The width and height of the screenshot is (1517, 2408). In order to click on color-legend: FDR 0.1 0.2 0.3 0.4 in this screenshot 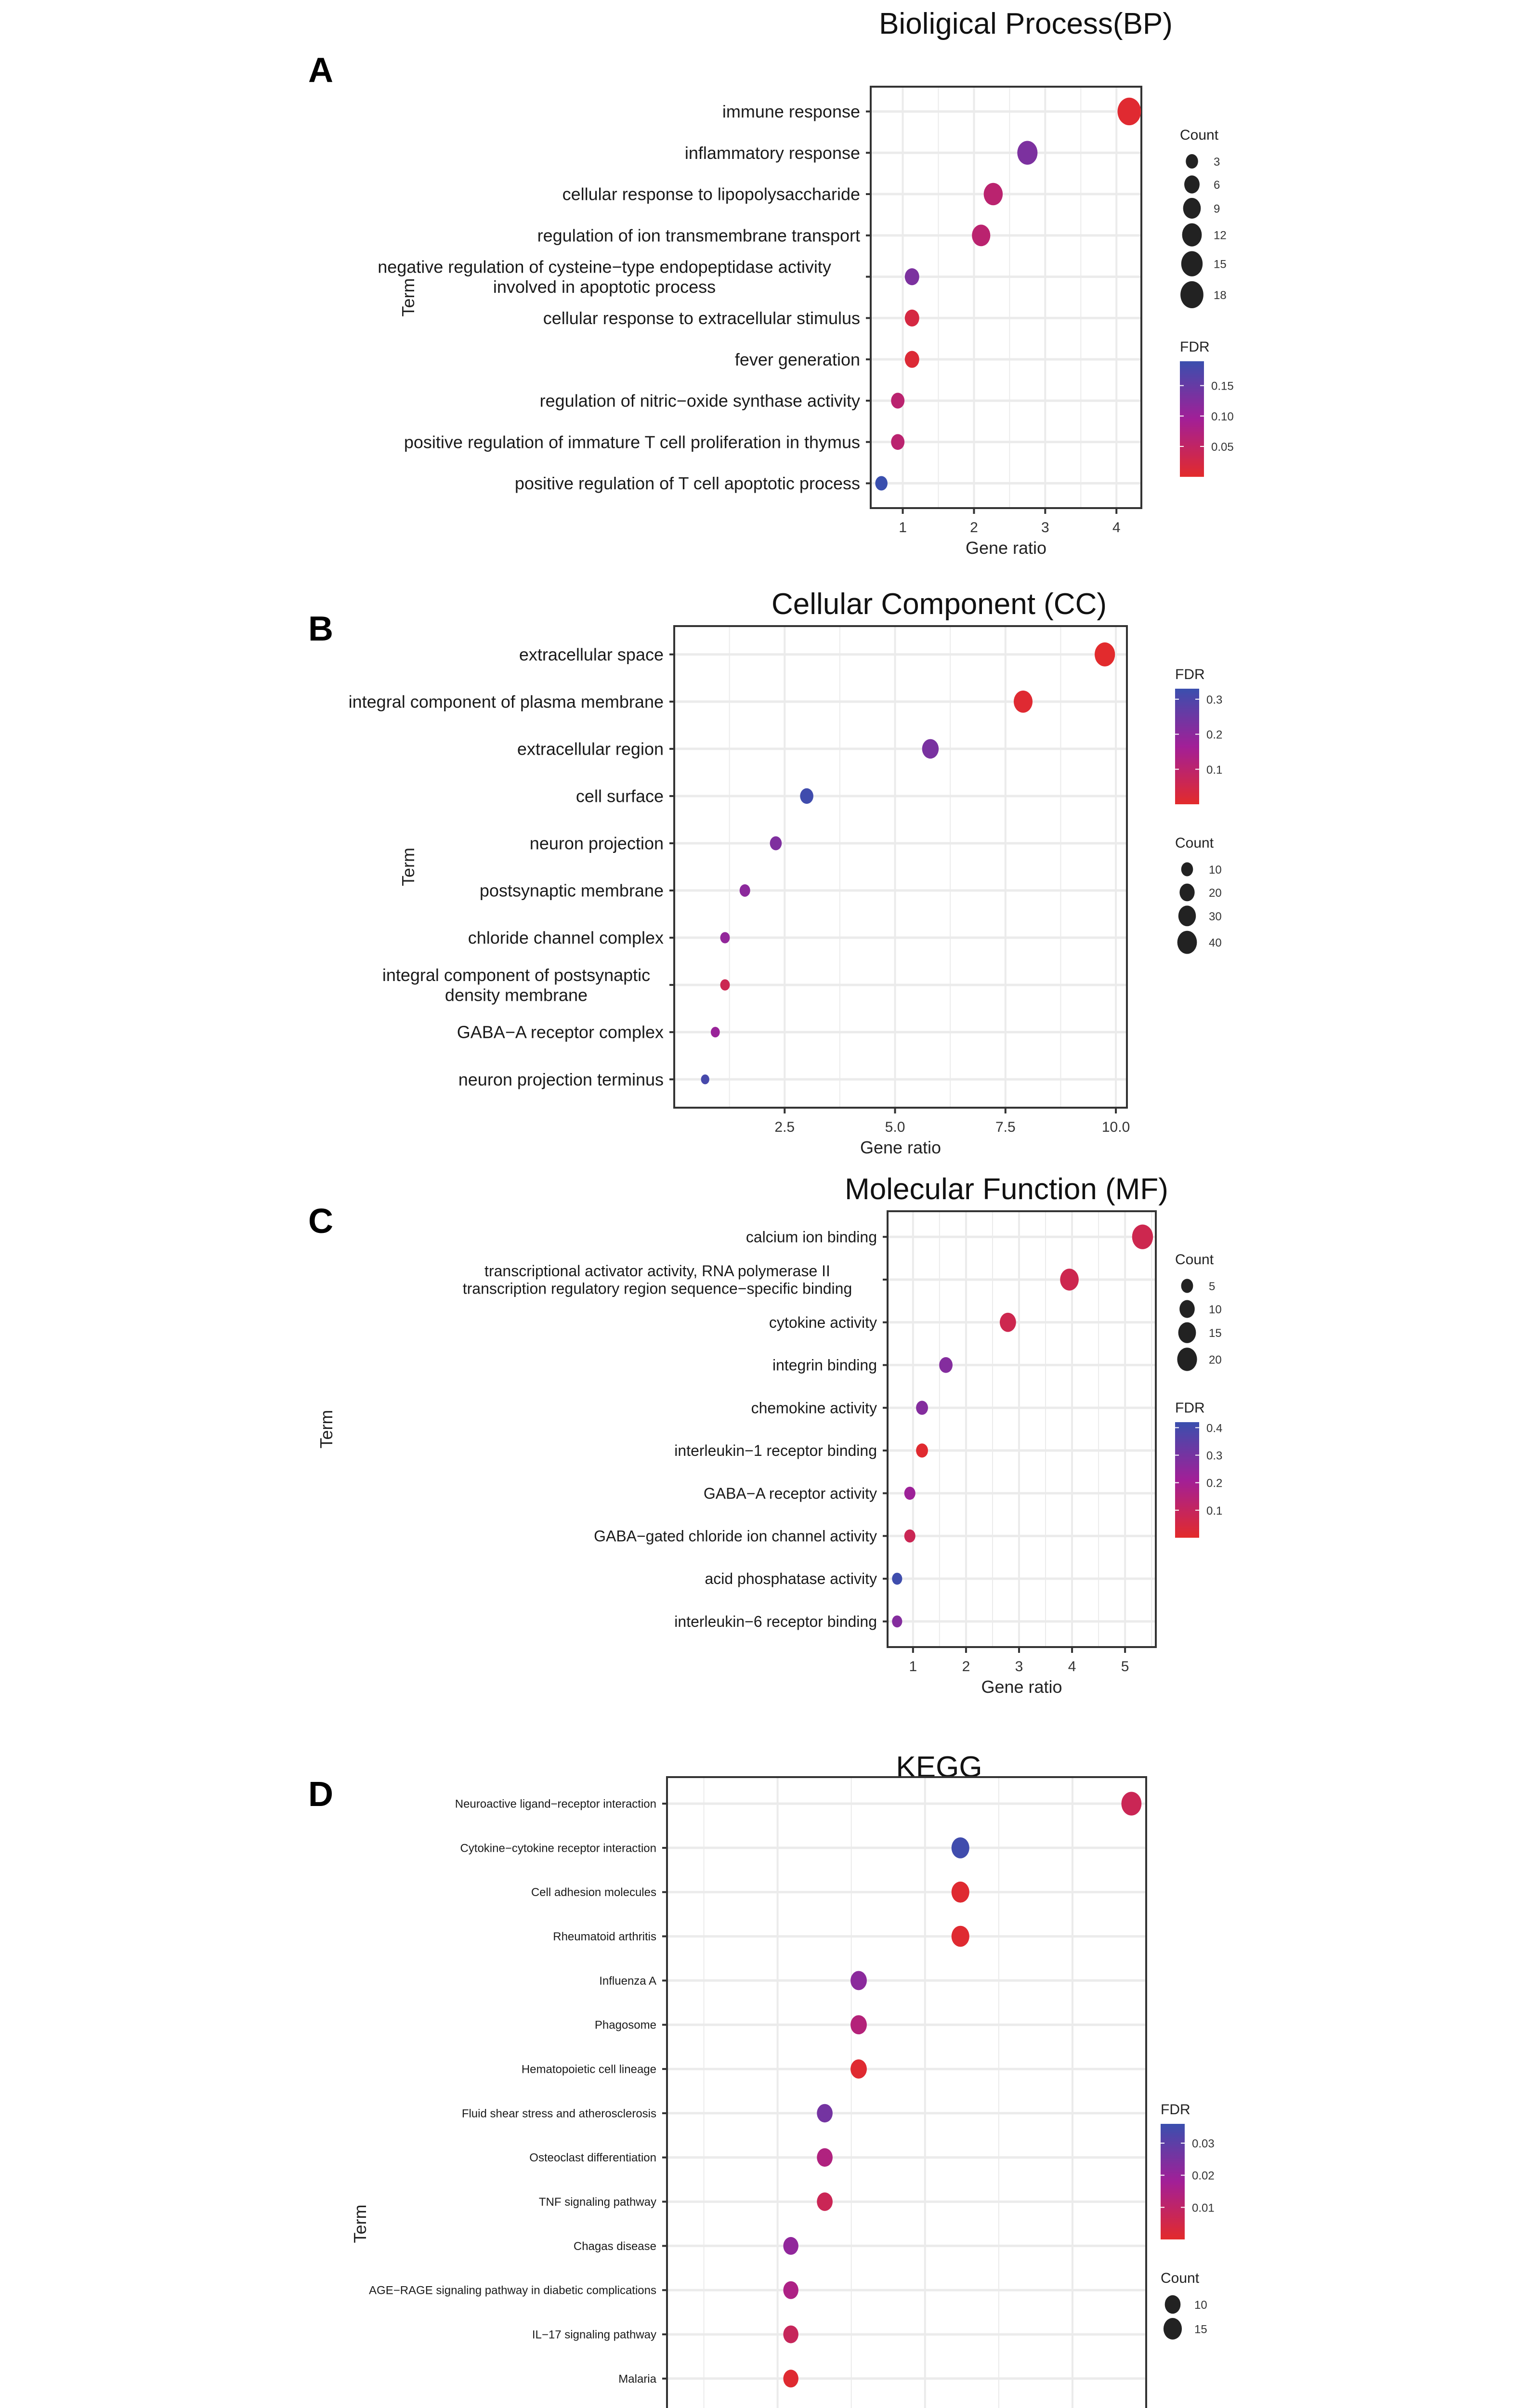, I will do `click(1198, 1469)`.